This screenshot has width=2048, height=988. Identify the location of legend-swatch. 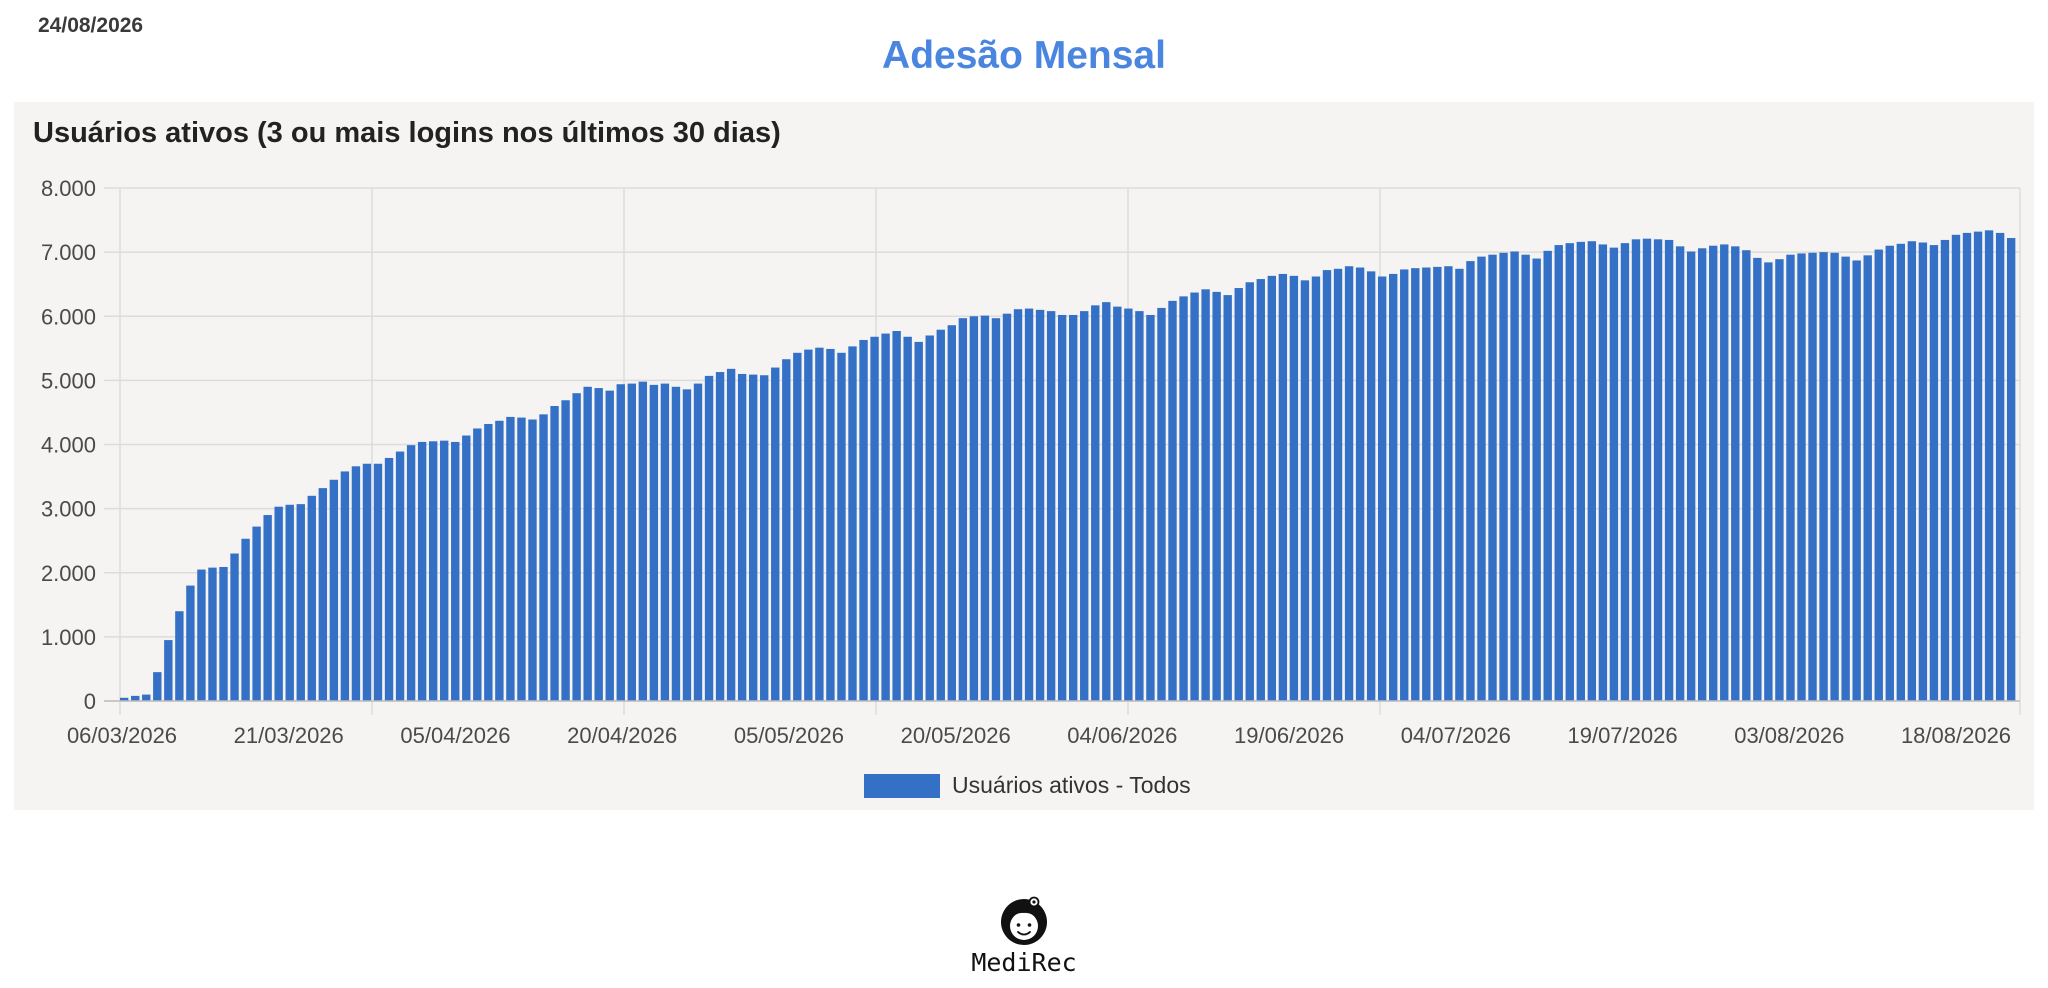
(902, 785).